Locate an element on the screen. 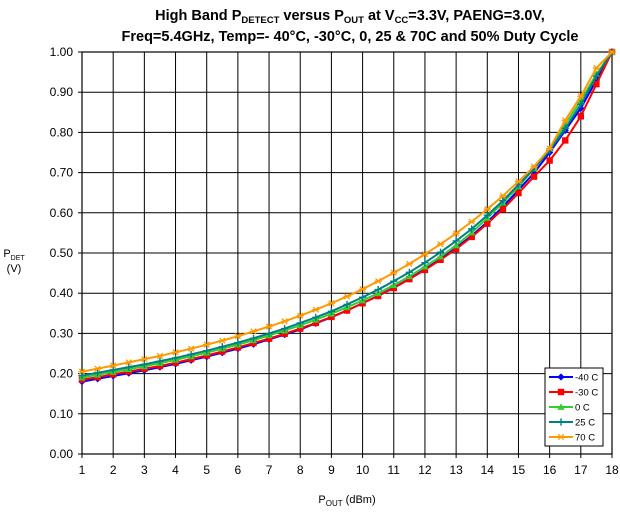 The height and width of the screenshot is (520, 620). x-tick-label: 5 is located at coordinates (206, 470).